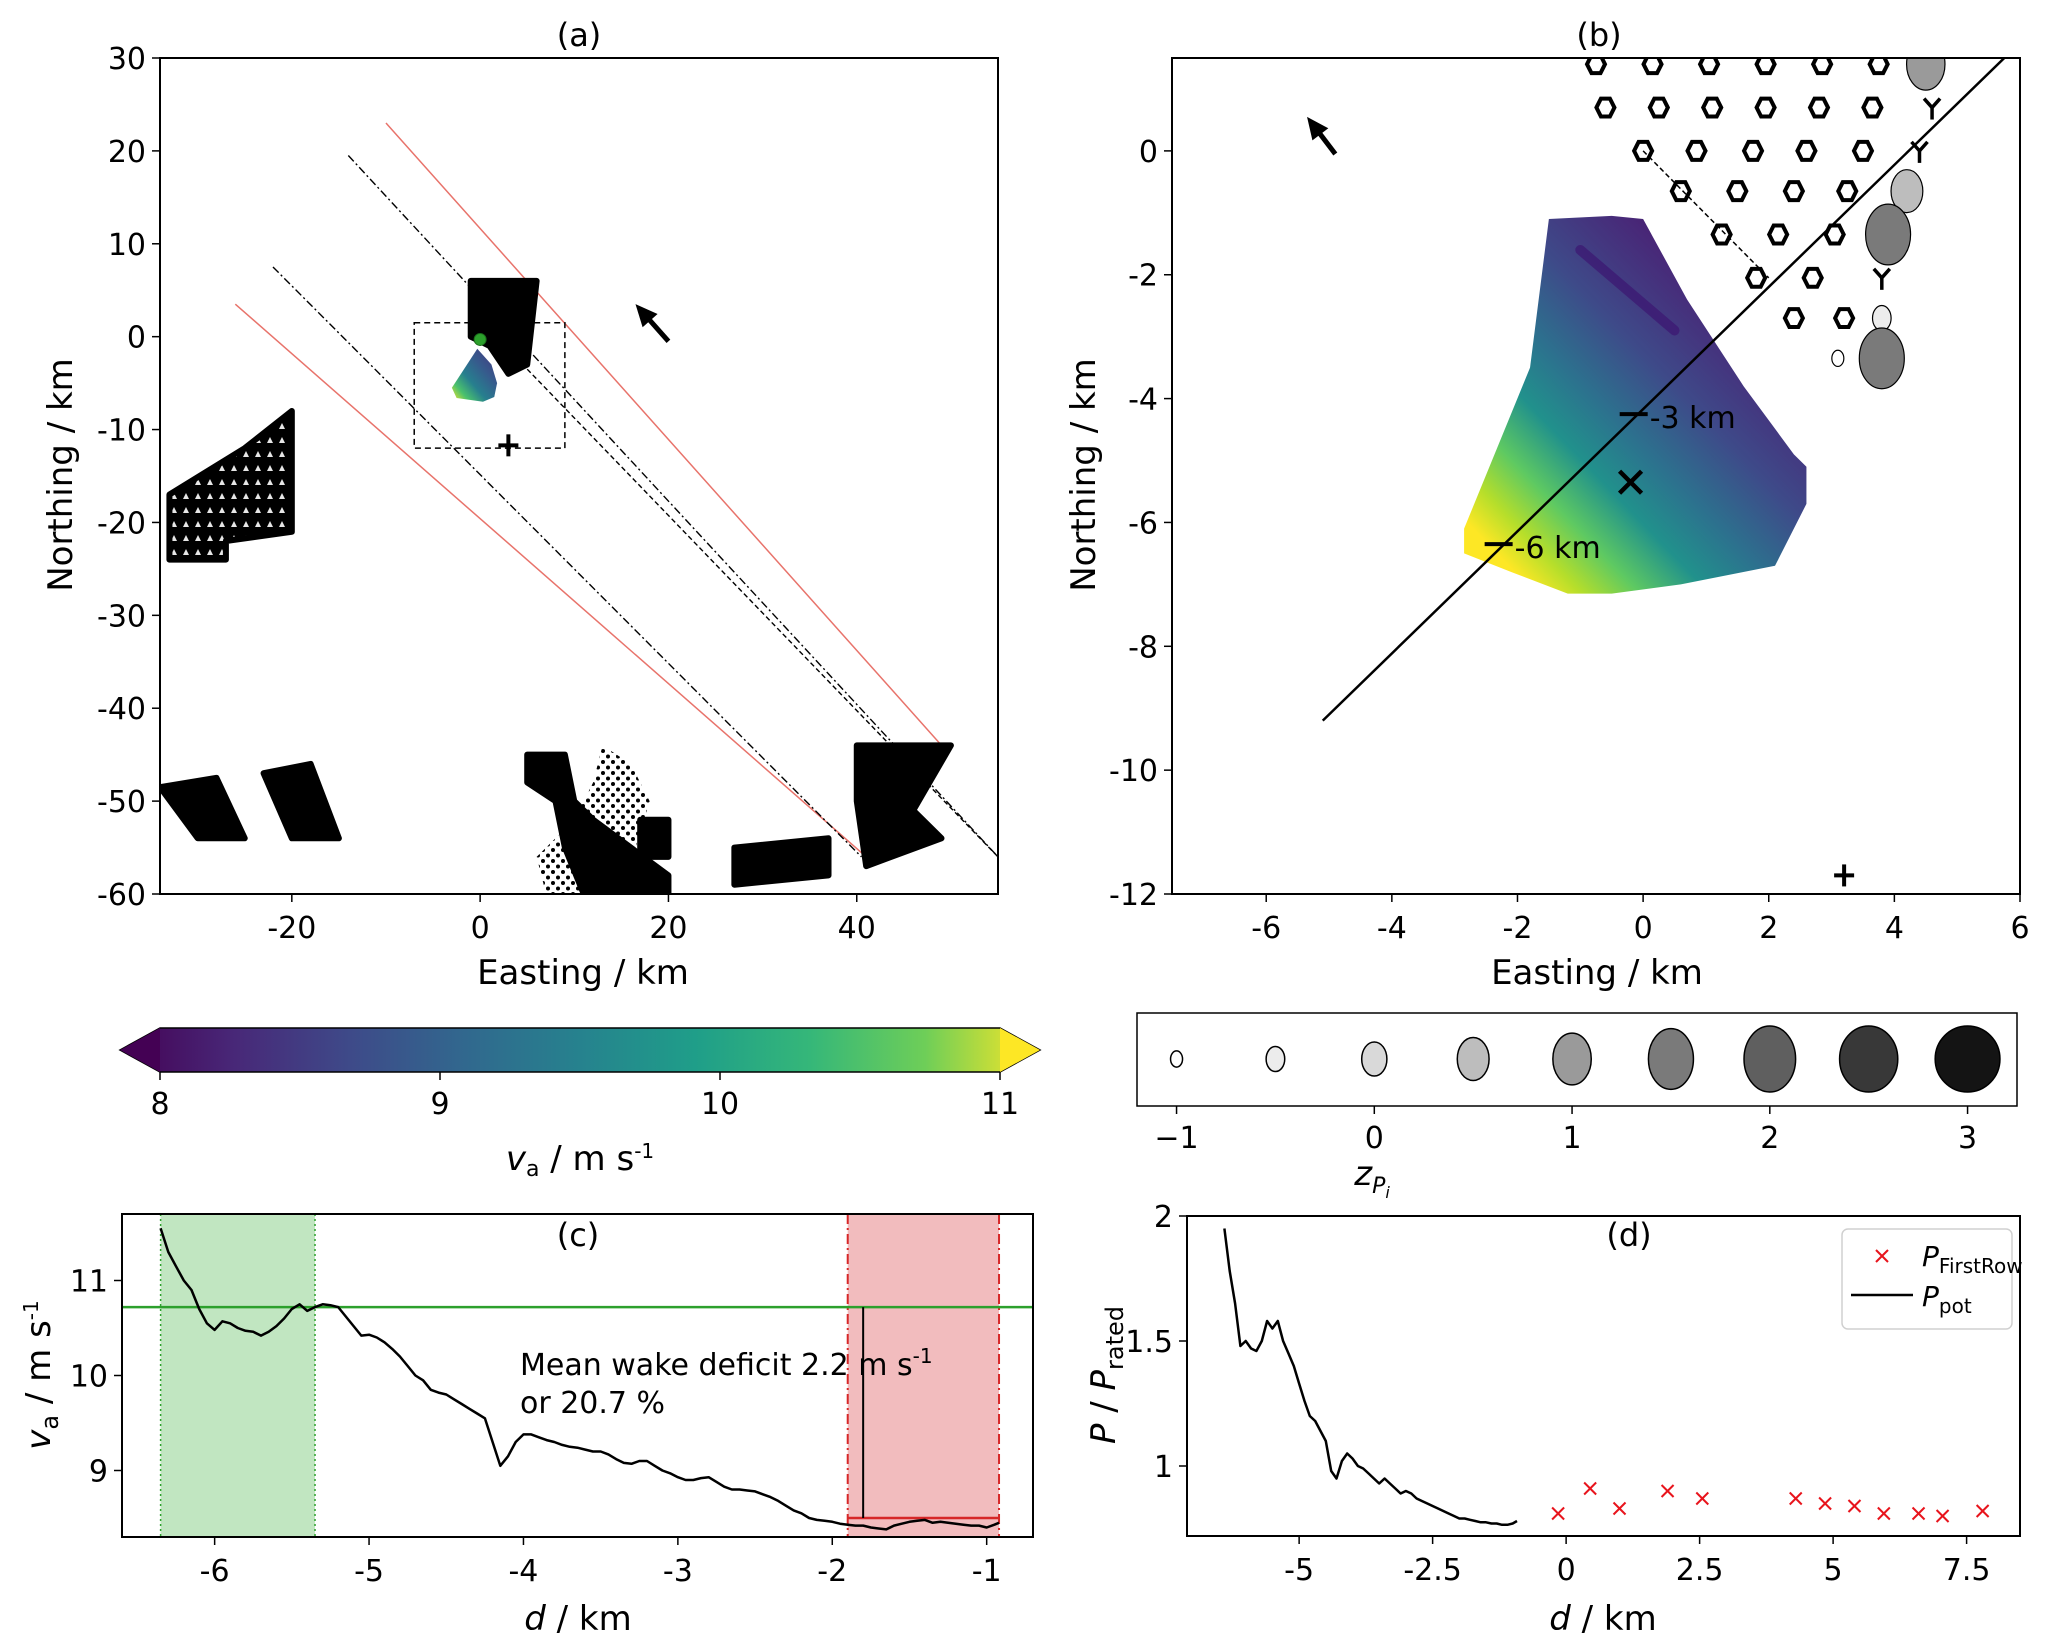  Describe the element at coordinates (291, 928) in the screenshot. I see `a-xtick-label: -20` at that location.